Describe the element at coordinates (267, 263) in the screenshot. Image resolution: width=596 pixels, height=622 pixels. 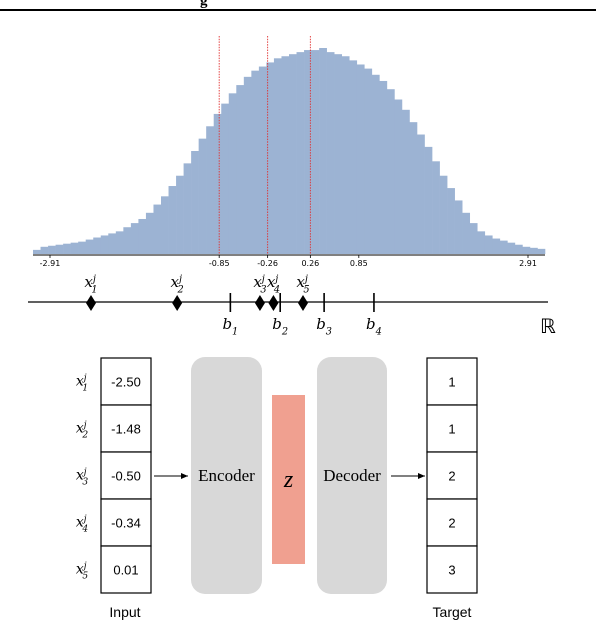
I see `histogram-tick-label: -0.26` at that location.